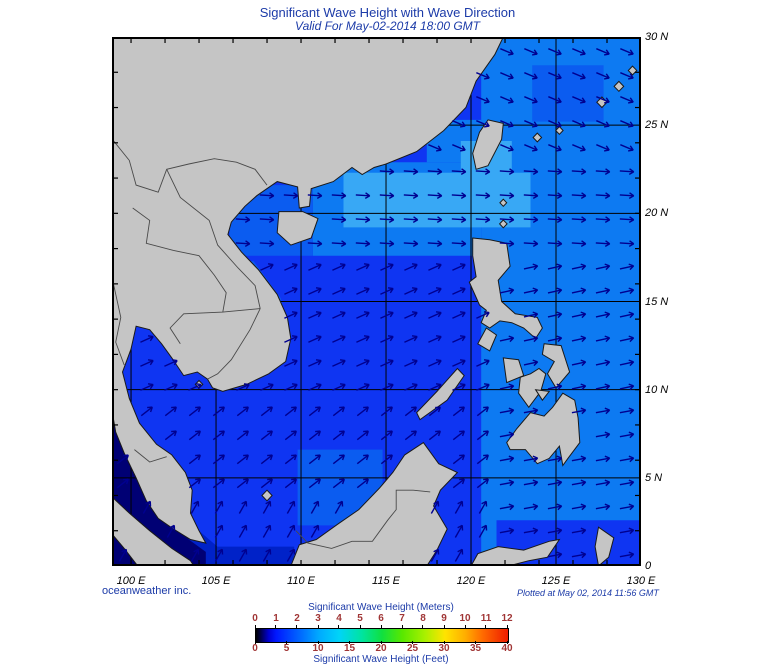 The image size is (775, 665). I want to click on colorbar-meters-ticks: 0 1 2 3 4 5 6 7 8 9 10 11 12, so click(382, 618).